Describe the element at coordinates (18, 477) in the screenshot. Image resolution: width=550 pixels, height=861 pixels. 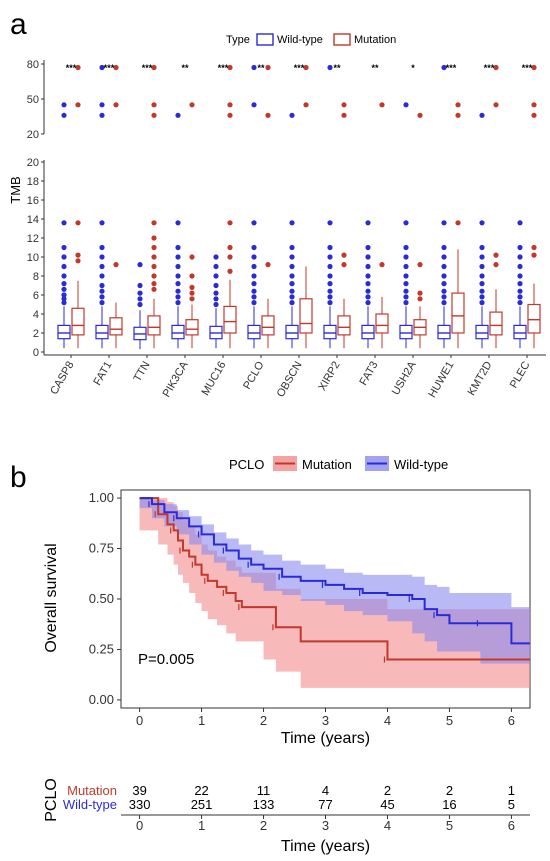
I see `panel-b-letter: b` at that location.